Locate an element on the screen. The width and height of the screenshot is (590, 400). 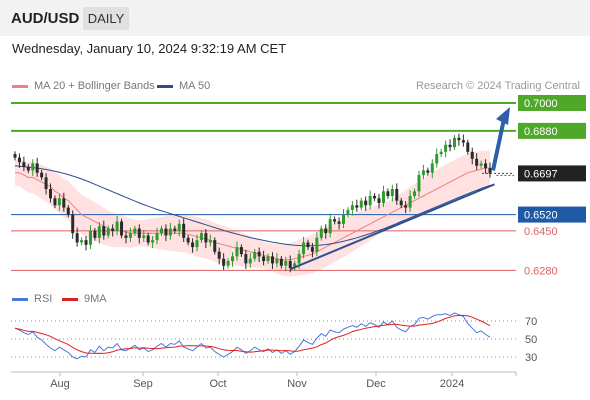
level-label-0: 0.7000 is located at coordinates (541, 104).